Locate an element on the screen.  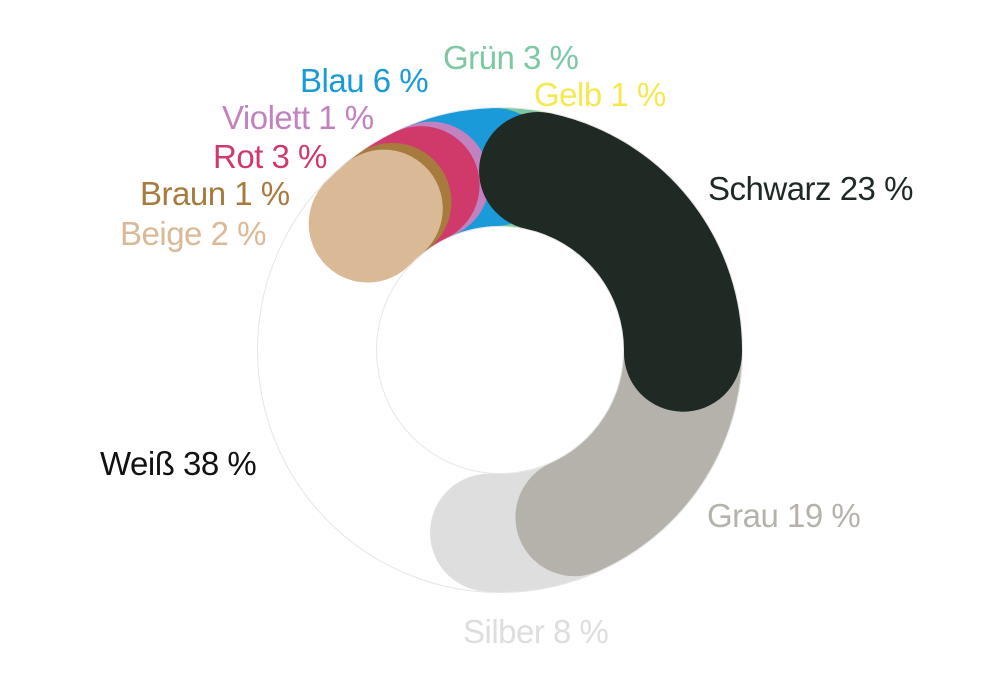
donut-slice-beige is located at coordinates (375, 216).